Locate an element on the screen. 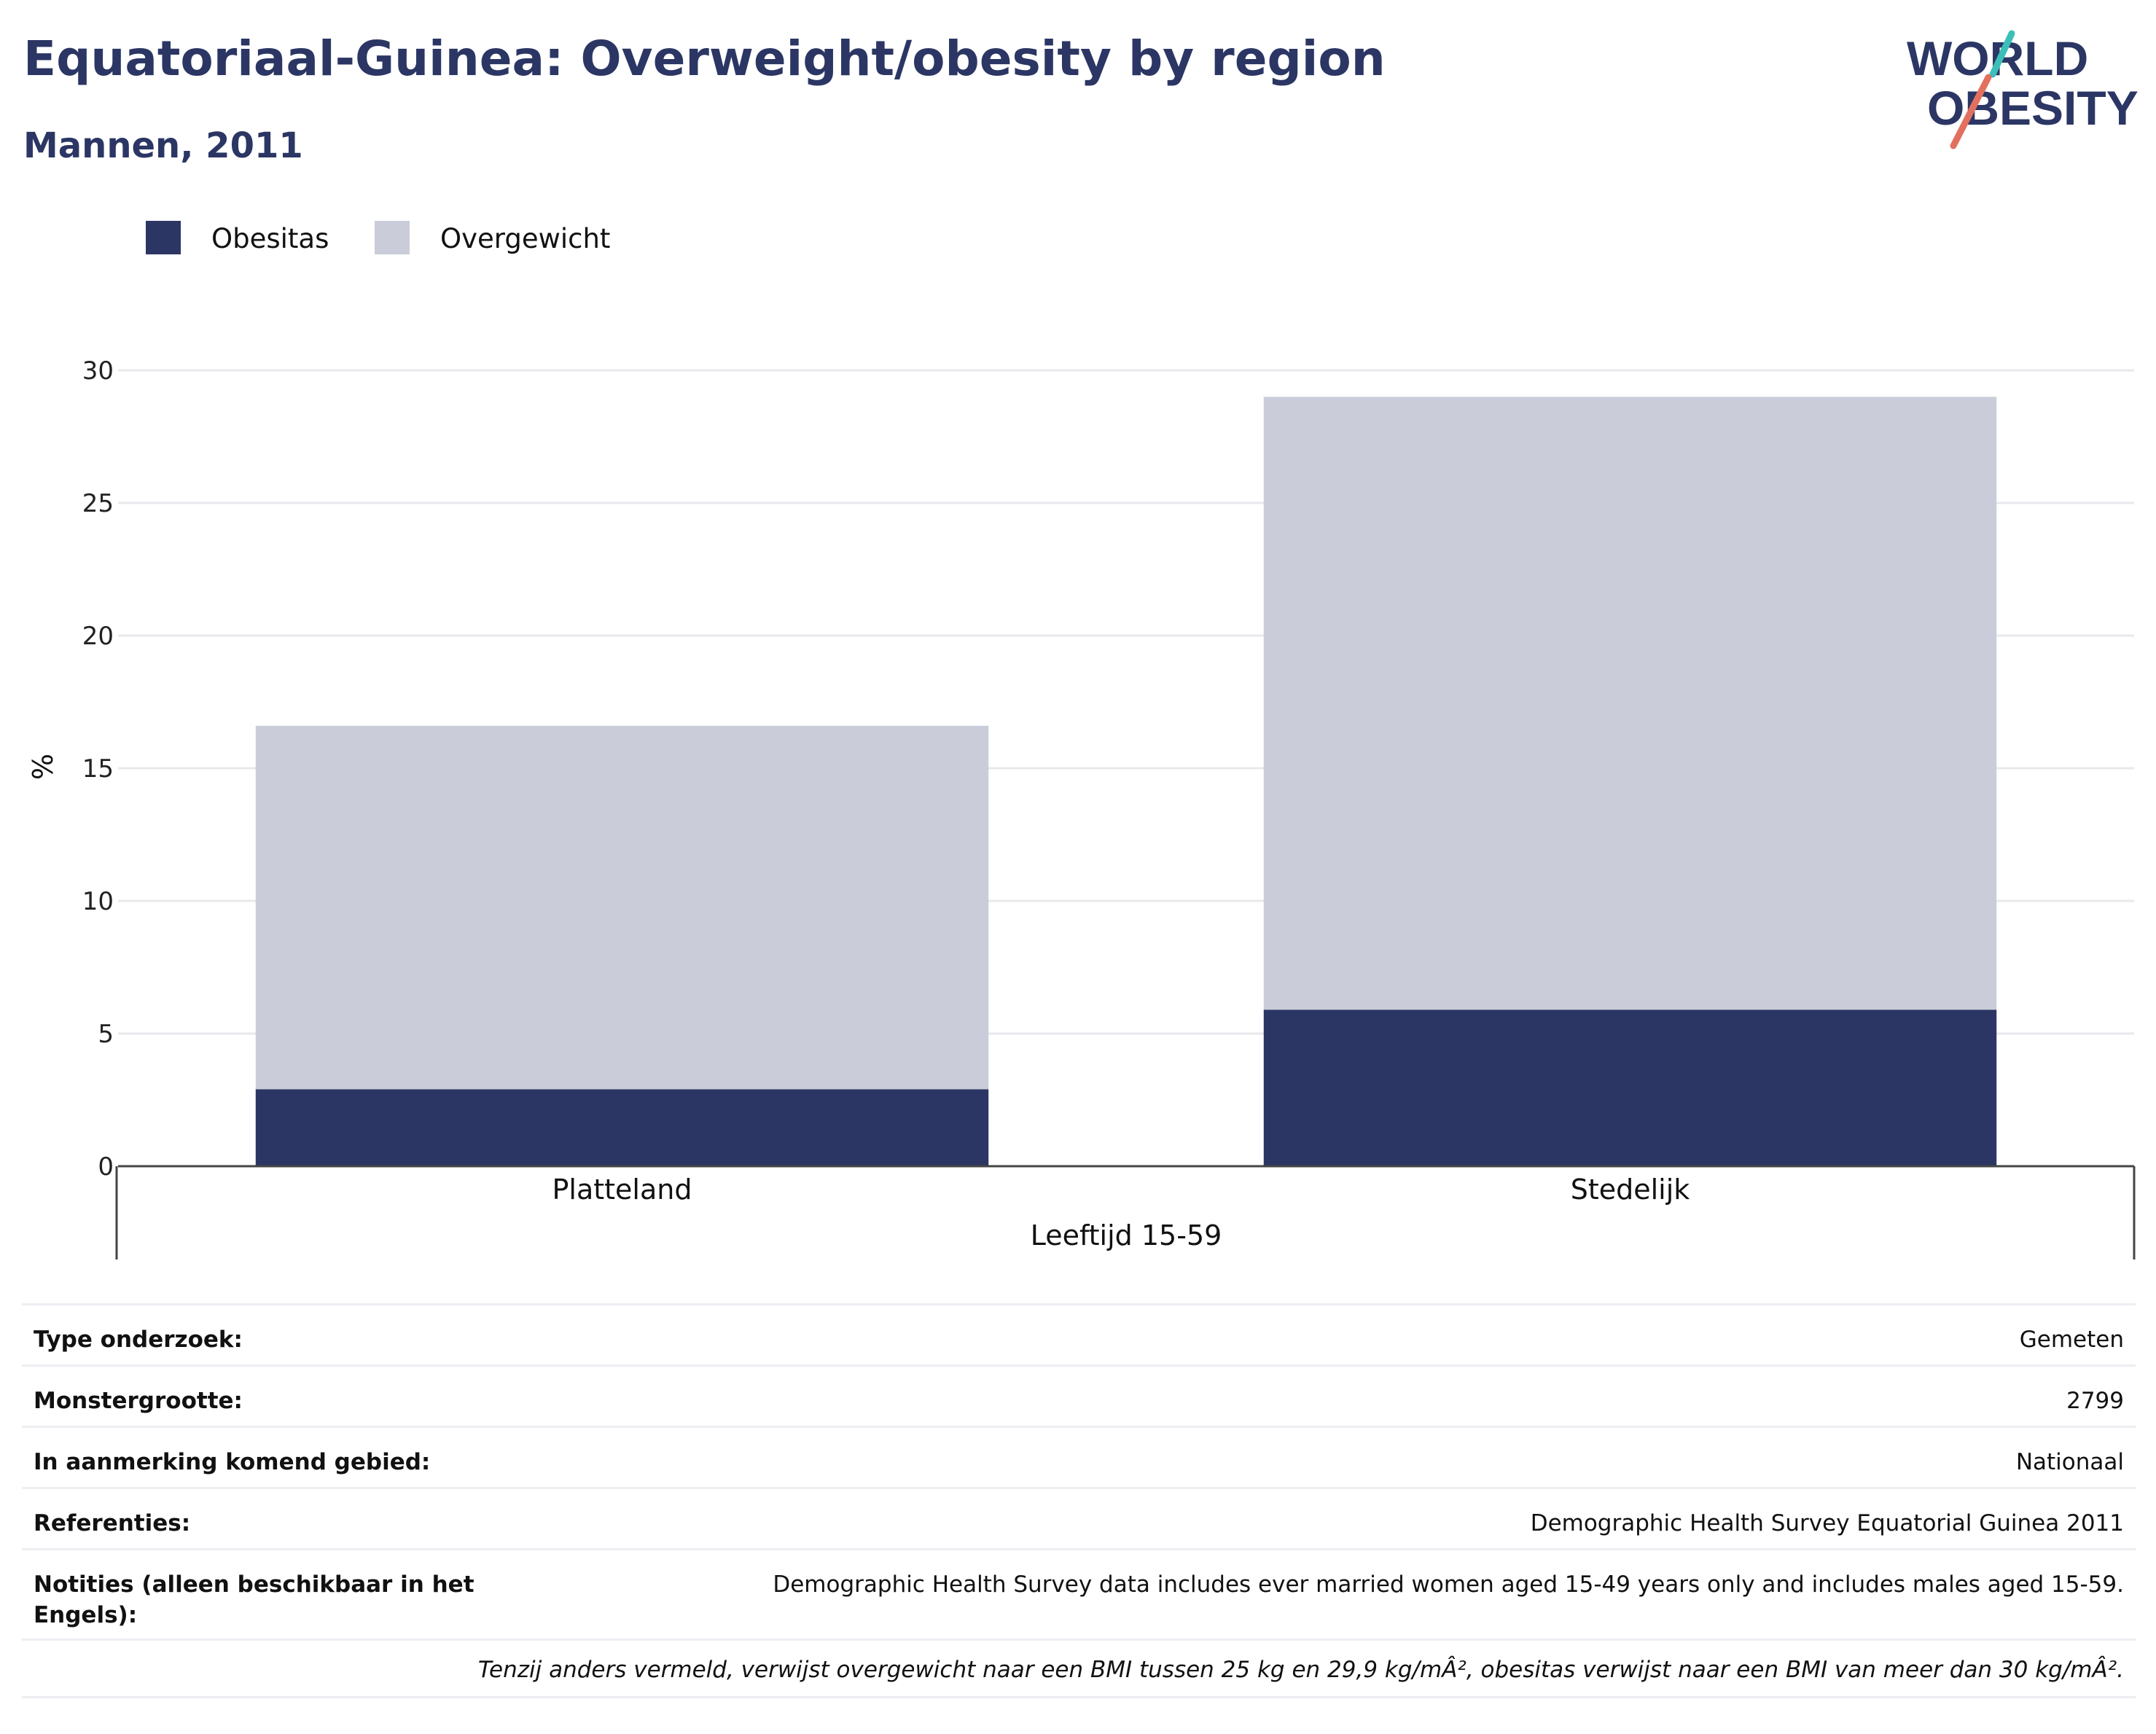 Image resolution: width=2156 pixels, height=1734 pixels. metadata-key: Referenties: is located at coordinates (113, 1523).